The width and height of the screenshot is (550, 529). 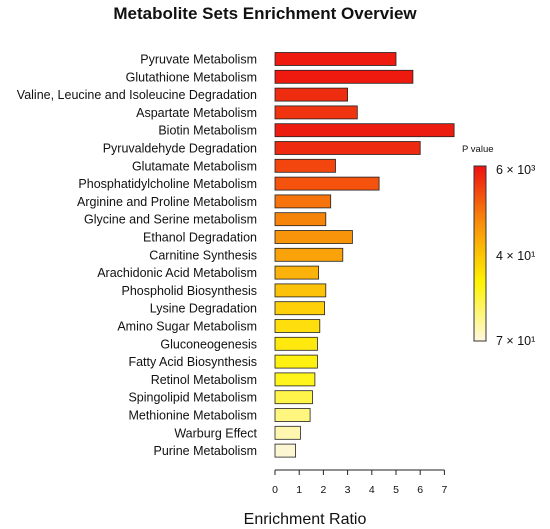 I want to click on category-label: Ethanol Degradation, so click(x=200, y=238).